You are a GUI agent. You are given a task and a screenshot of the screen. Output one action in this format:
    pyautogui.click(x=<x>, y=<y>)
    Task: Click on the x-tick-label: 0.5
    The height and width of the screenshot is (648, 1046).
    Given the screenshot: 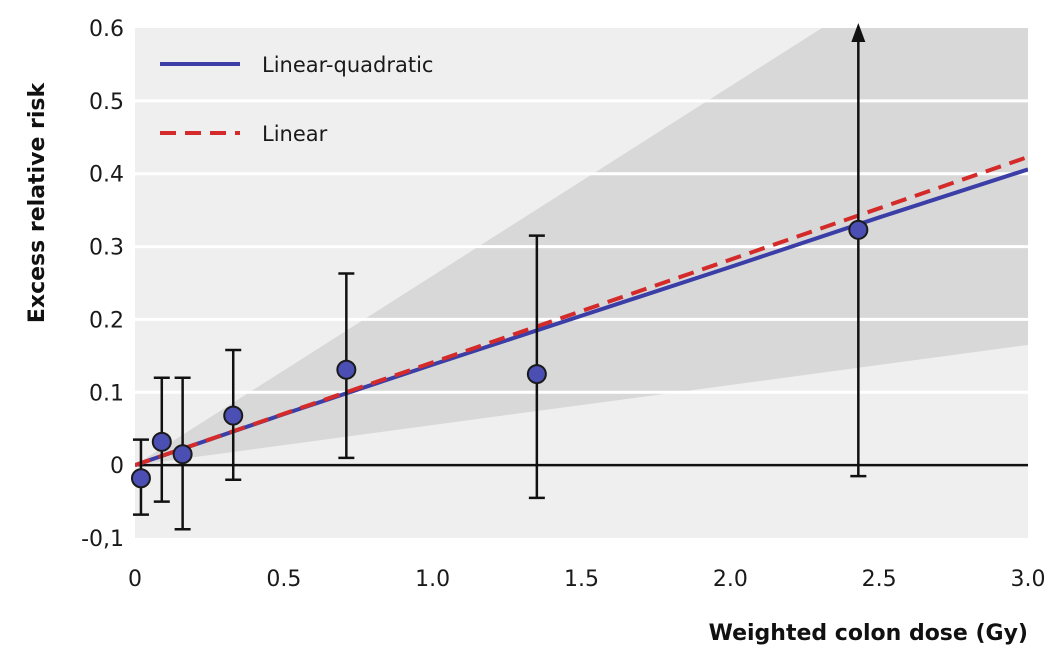 What is the action you would take?
    pyautogui.click(x=283, y=579)
    